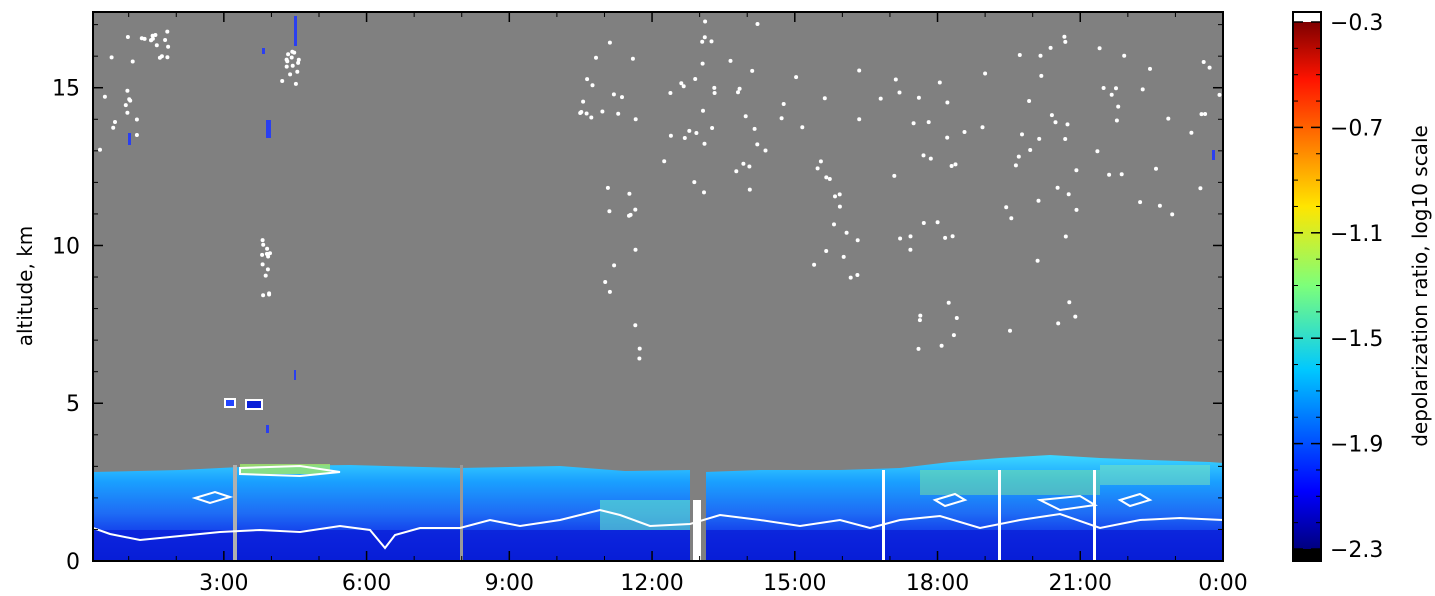  Describe the element at coordinates (1338, 287) in the screenshot. I see `colorbar-ticks: −0.3 −0.7 −1.1 −1.5 −1.9 −2.3` at that location.